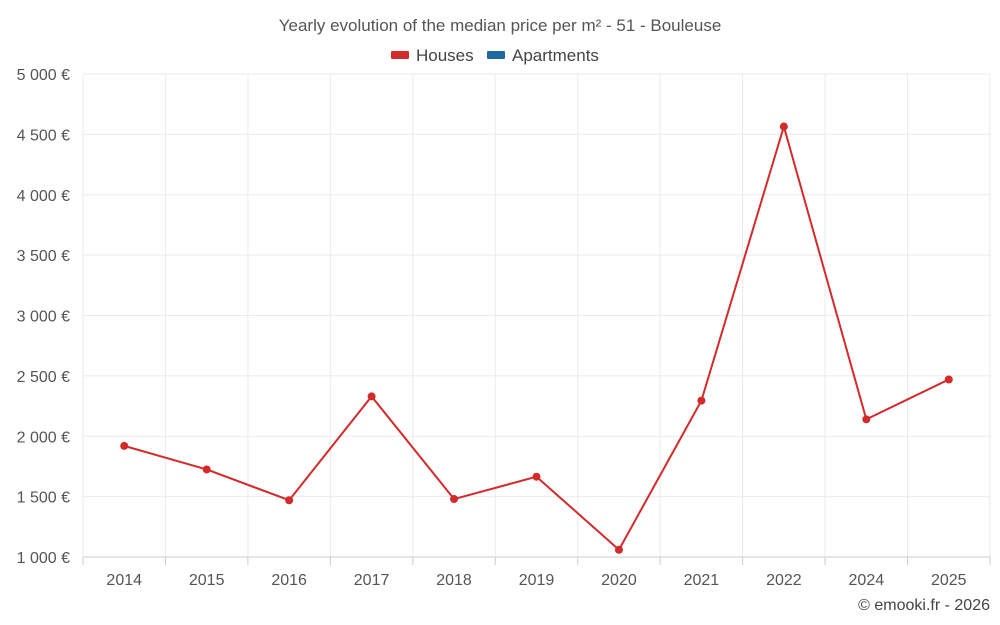  What do you see at coordinates (867, 580) in the screenshot?
I see `x-tick-label: 2024` at bounding box center [867, 580].